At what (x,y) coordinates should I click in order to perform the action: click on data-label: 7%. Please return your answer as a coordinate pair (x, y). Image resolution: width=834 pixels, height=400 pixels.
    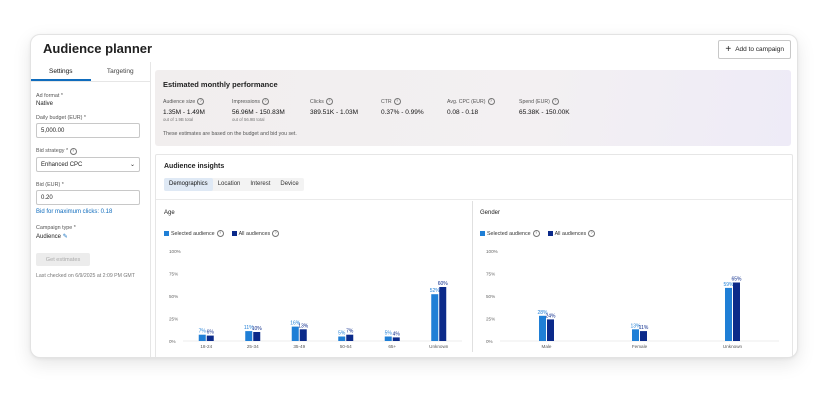
    Looking at the image, I should click on (350, 332).